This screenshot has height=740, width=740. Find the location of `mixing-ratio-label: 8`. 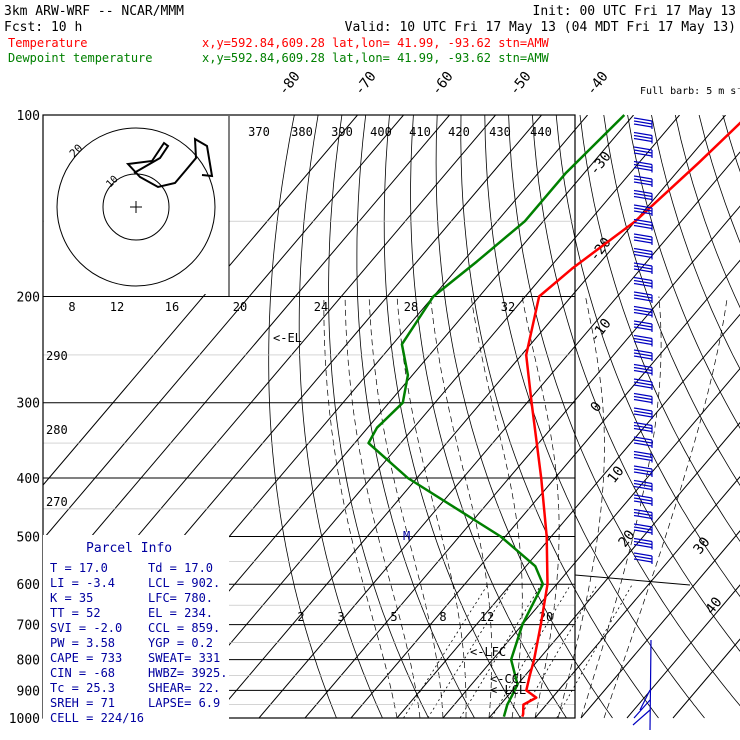

mixing-ratio-label: 8 is located at coordinates (442, 617).